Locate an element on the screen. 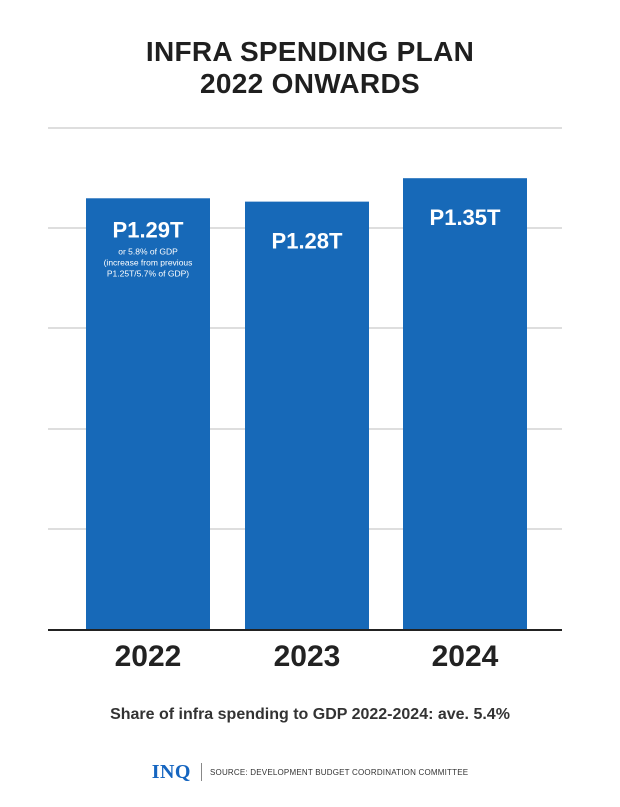  data-label-note-2022-2: P1.25T/5.7% of GDP) is located at coordinates (148, 273).